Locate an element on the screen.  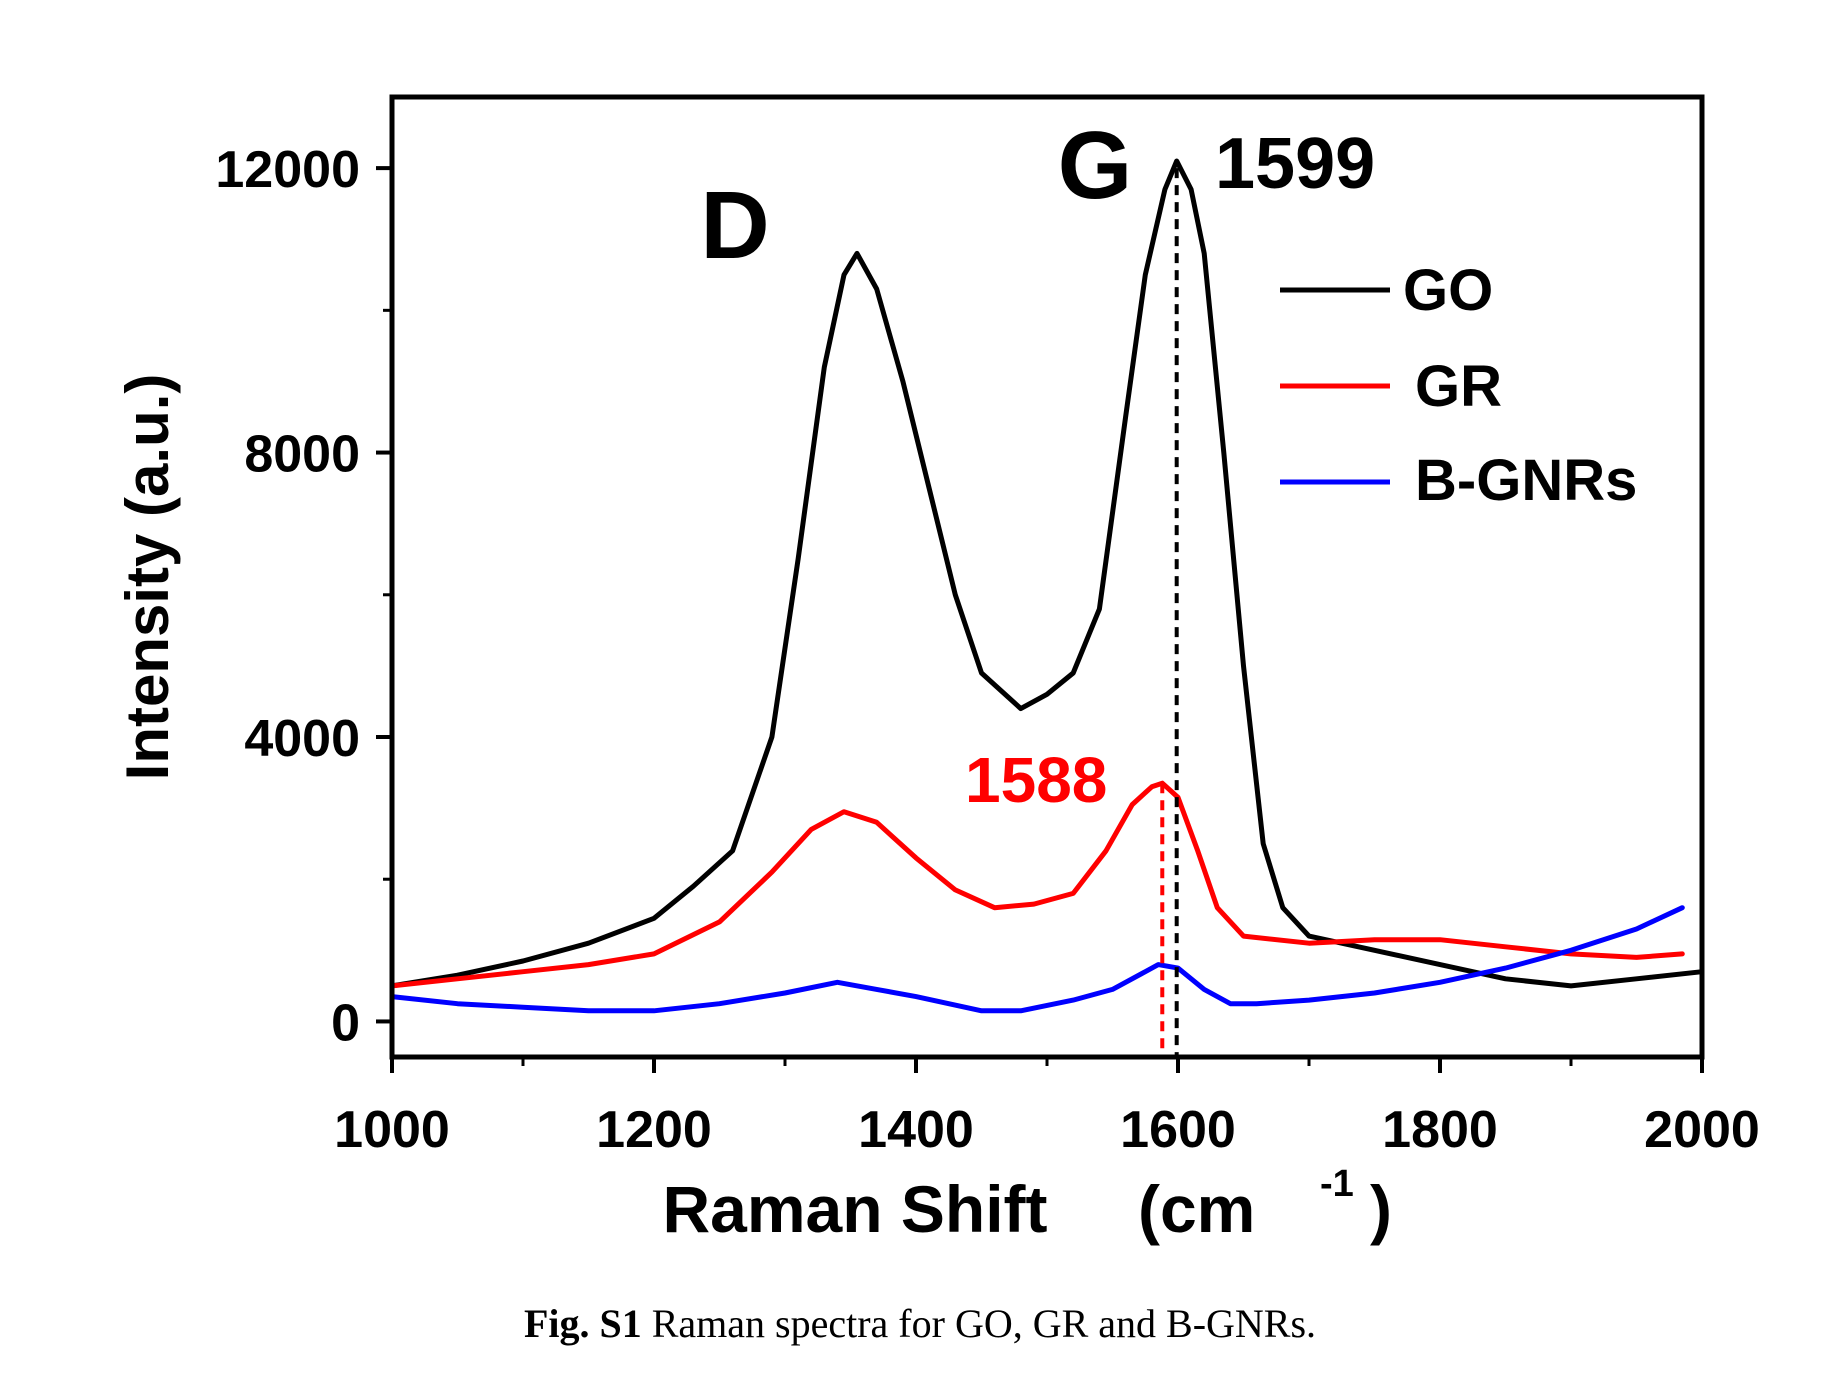
annotation-1588: 1588 is located at coordinates (1036, 780).